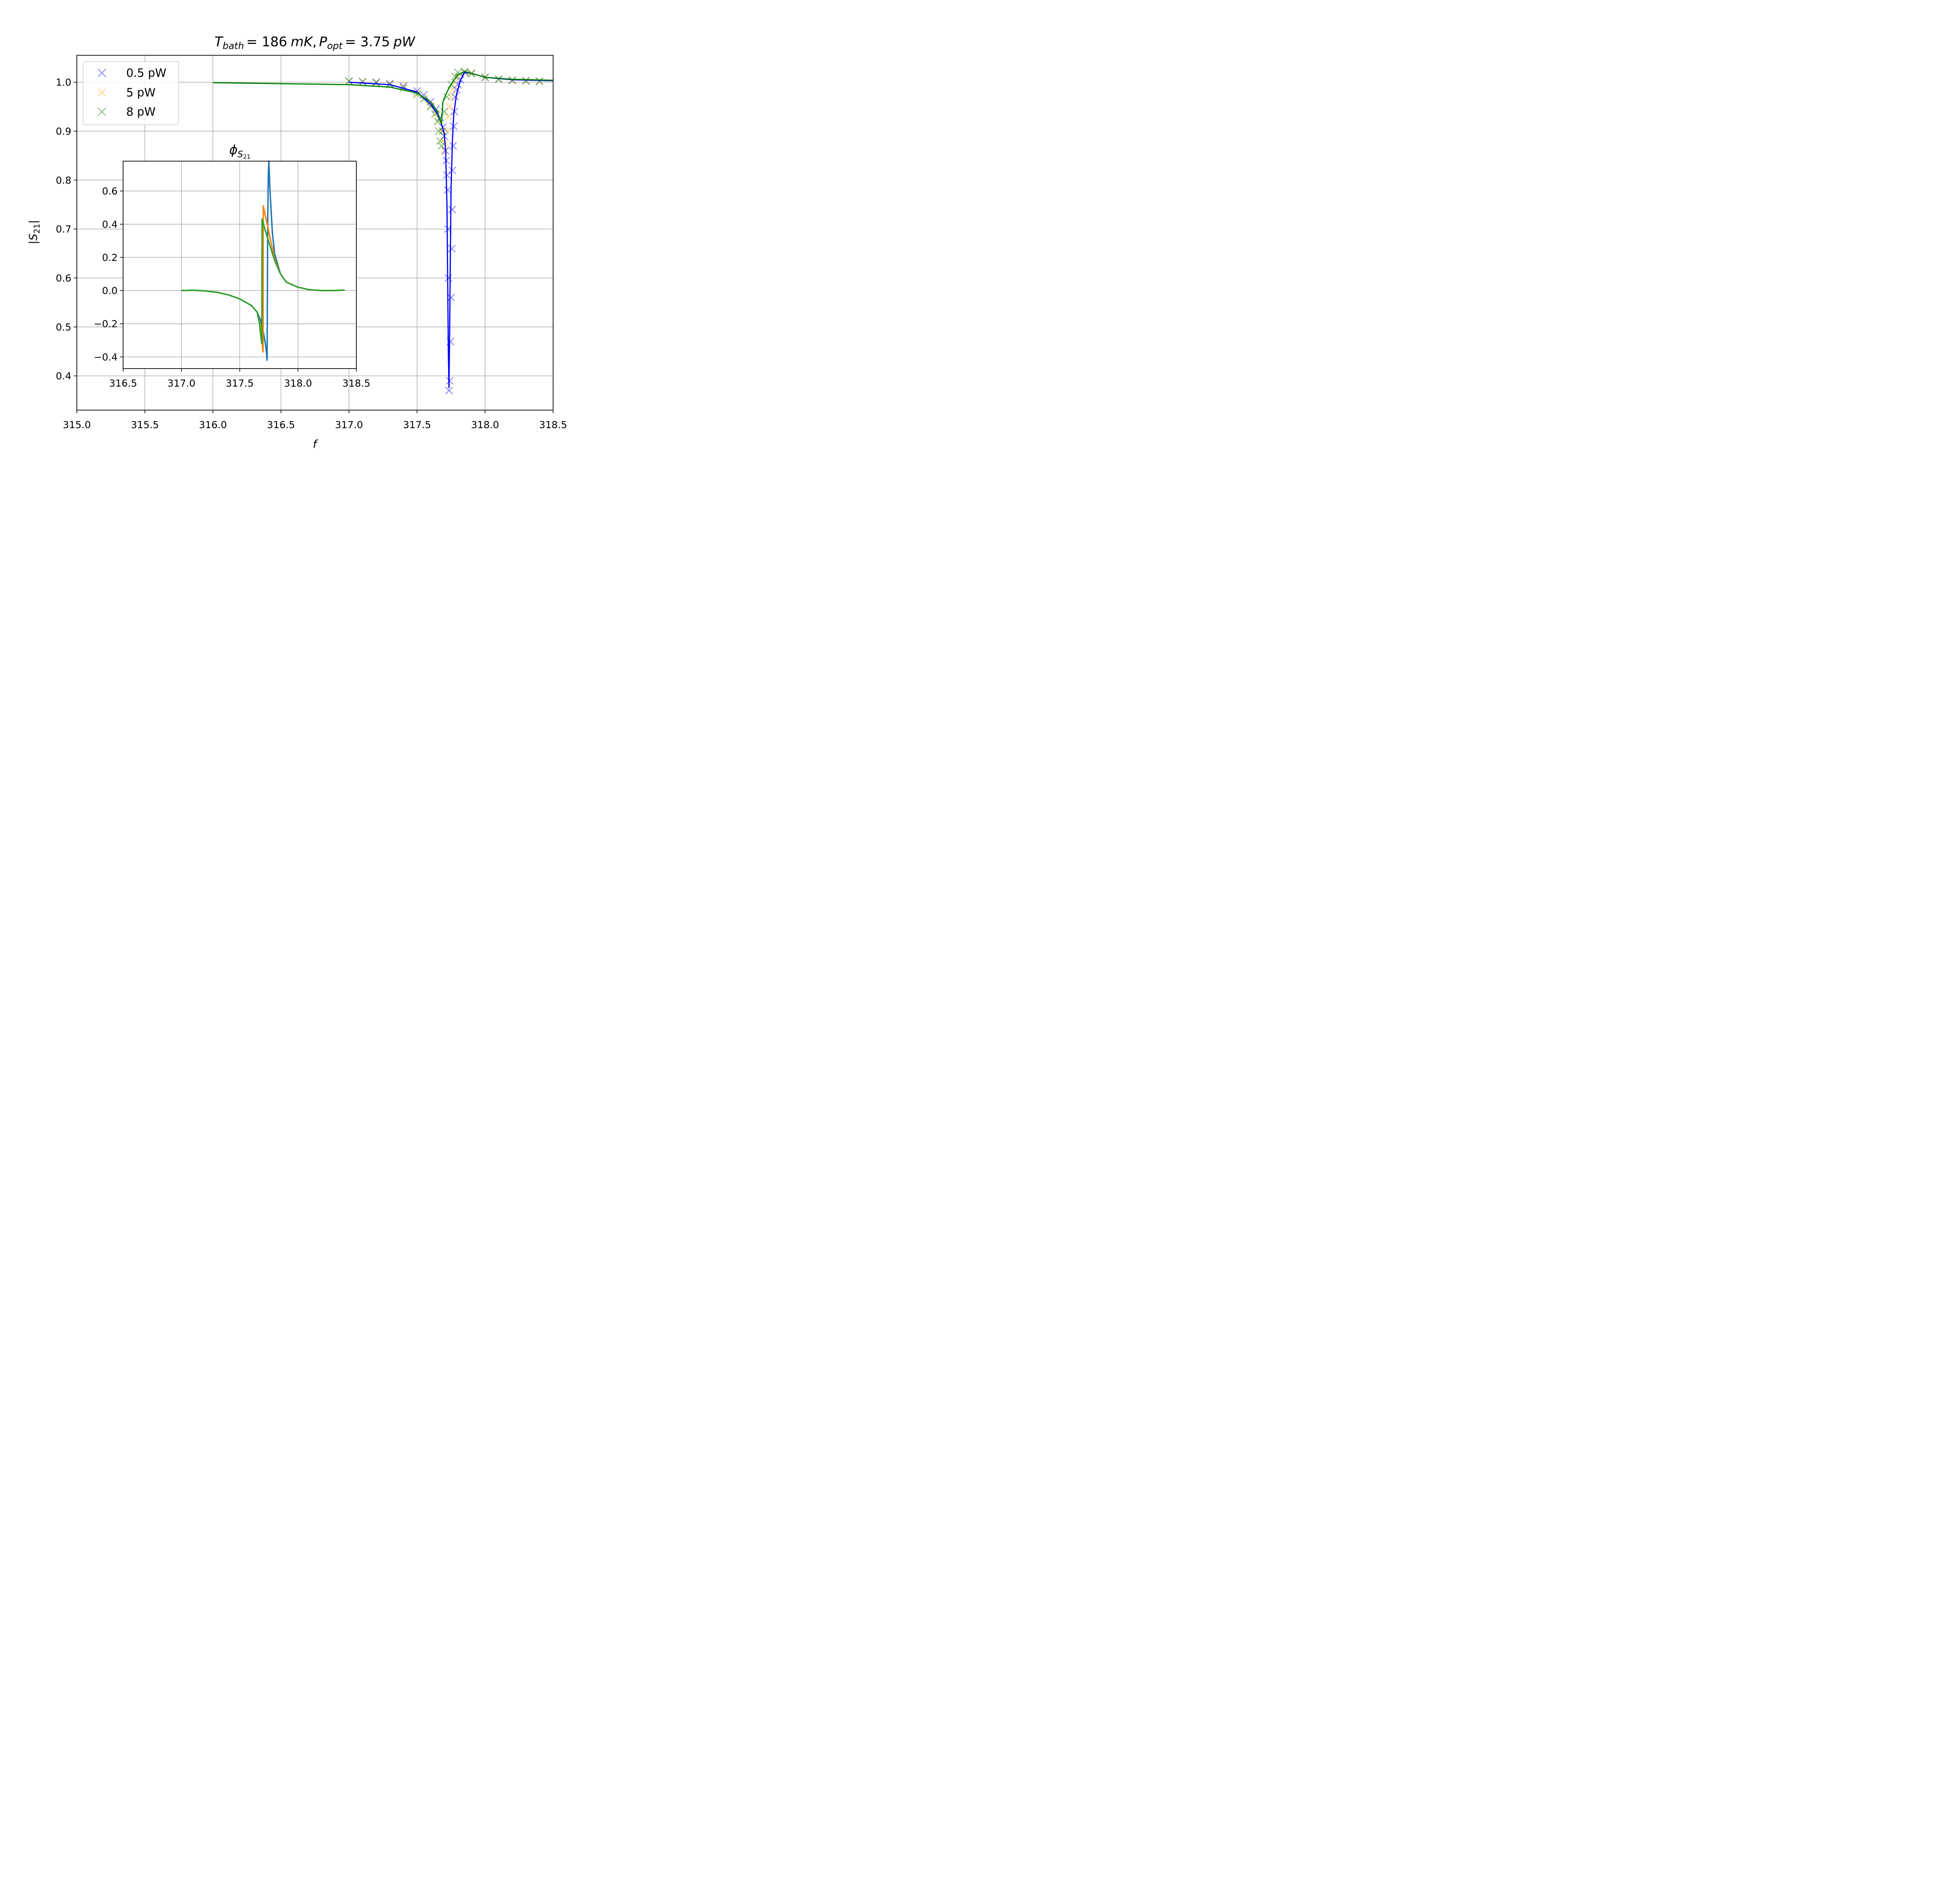  Describe the element at coordinates (106, 324) in the screenshot. I see `inset-ytick-label: −0.2` at that location.